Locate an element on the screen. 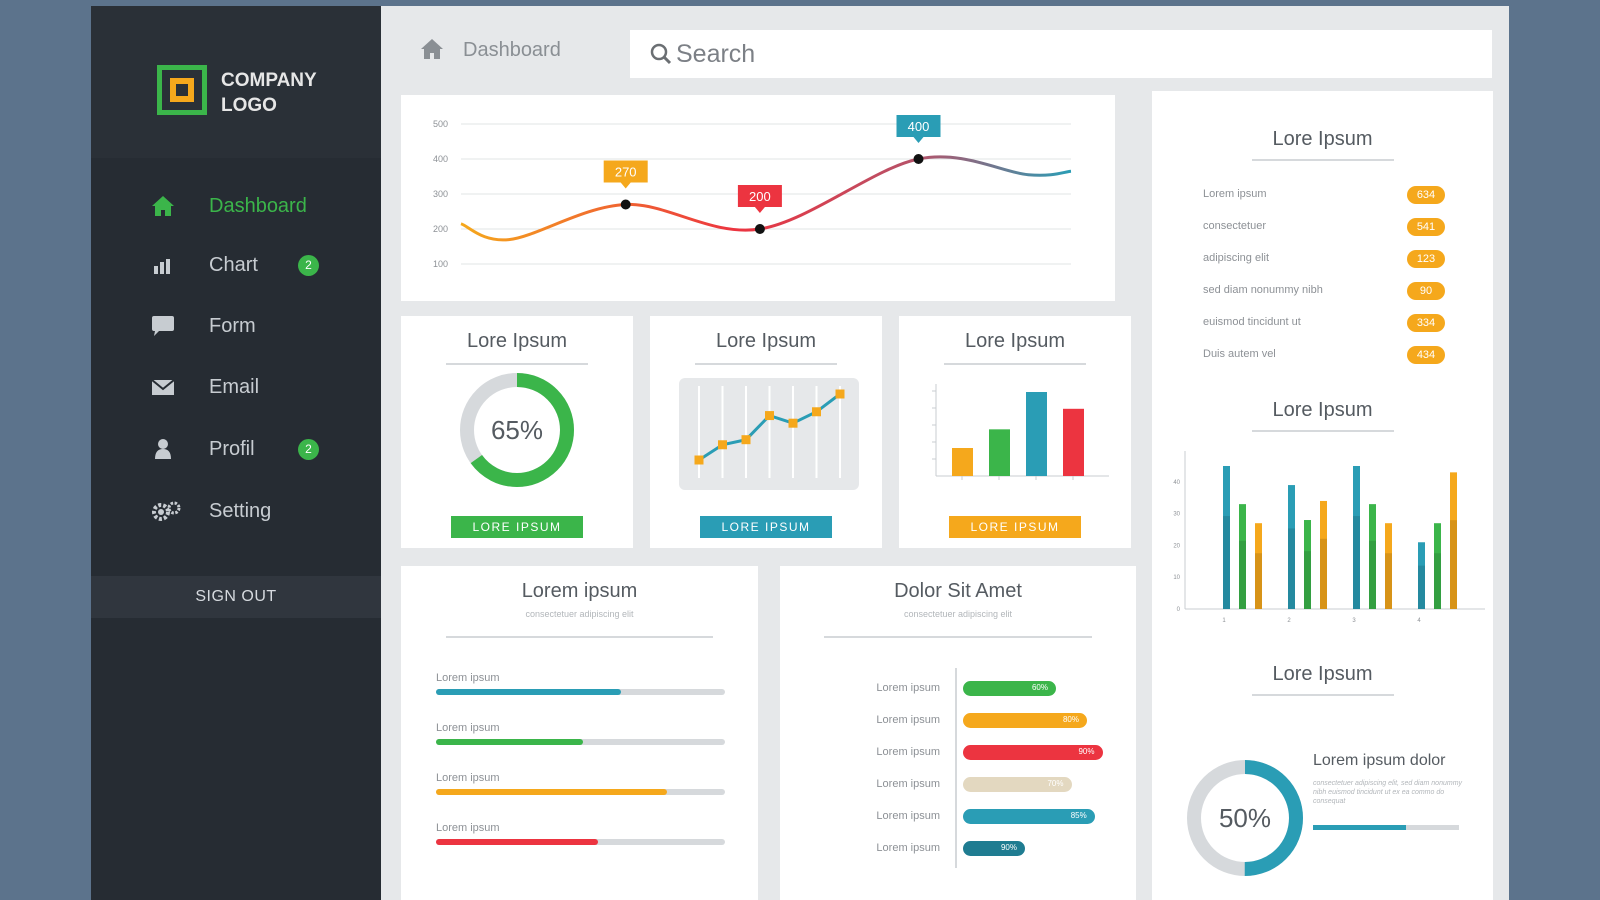 The height and width of the screenshot is (900, 1600). hbar: 70% is located at coordinates (1017, 784).